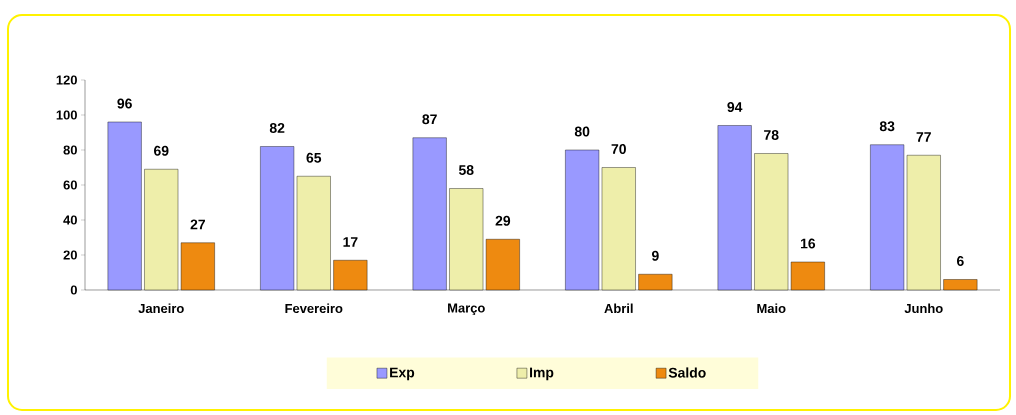  I want to click on data-label: 17, so click(350, 242).